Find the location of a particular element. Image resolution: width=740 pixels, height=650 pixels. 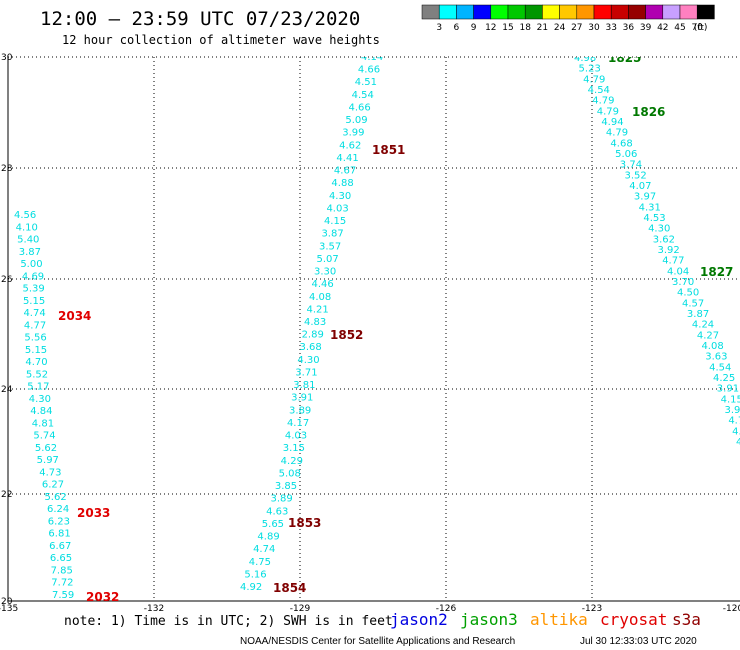

wave-height-value: 5.06 is located at coordinates (626, 154).